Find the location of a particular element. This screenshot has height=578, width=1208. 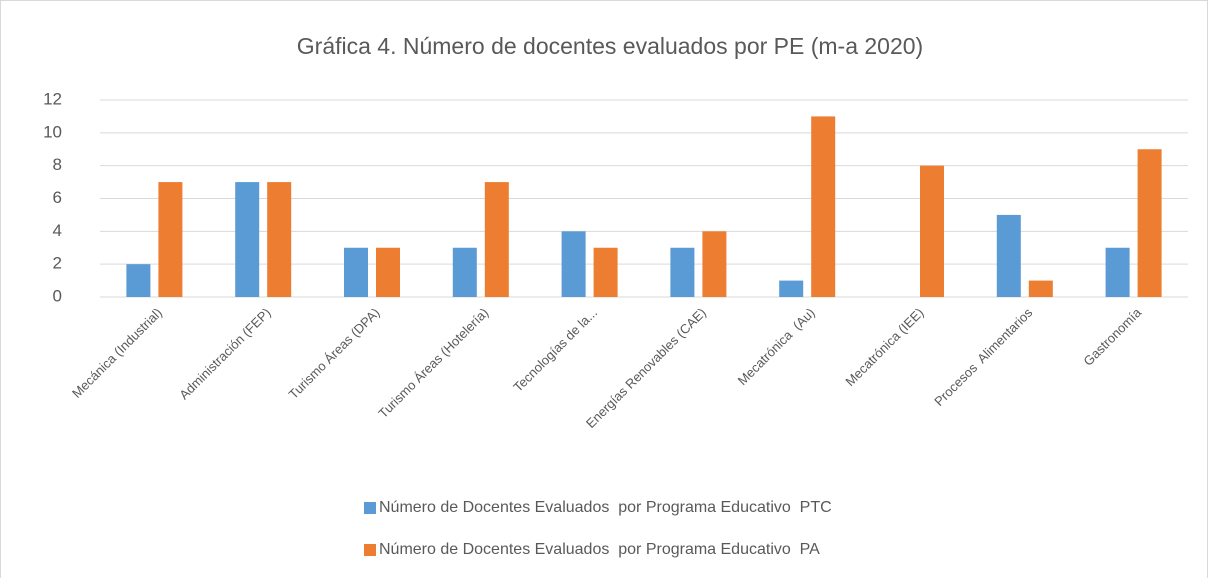

y-tick-label: 2 is located at coordinates (57, 263).